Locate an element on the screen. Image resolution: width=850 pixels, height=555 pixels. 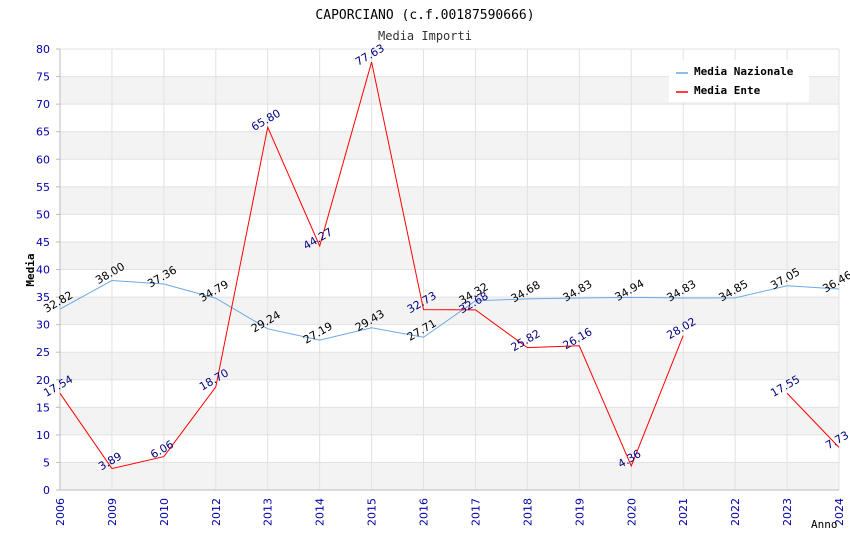
y-tick-labels: 0 5 10 15 20 25 30 35 40 45 50 55 60 65 70 75 80 is located at coordinates (43, 270).